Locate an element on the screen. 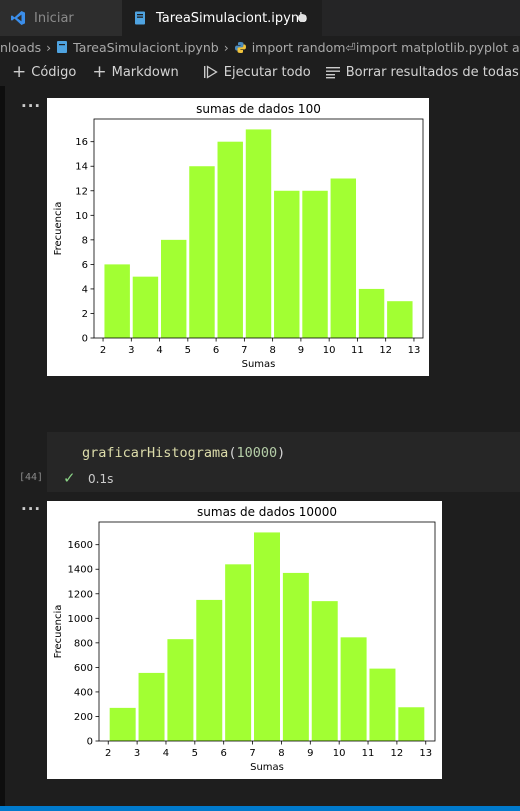 The height and width of the screenshot is (811, 520). chart-title: sumas de dados 100 is located at coordinates (258, 109).